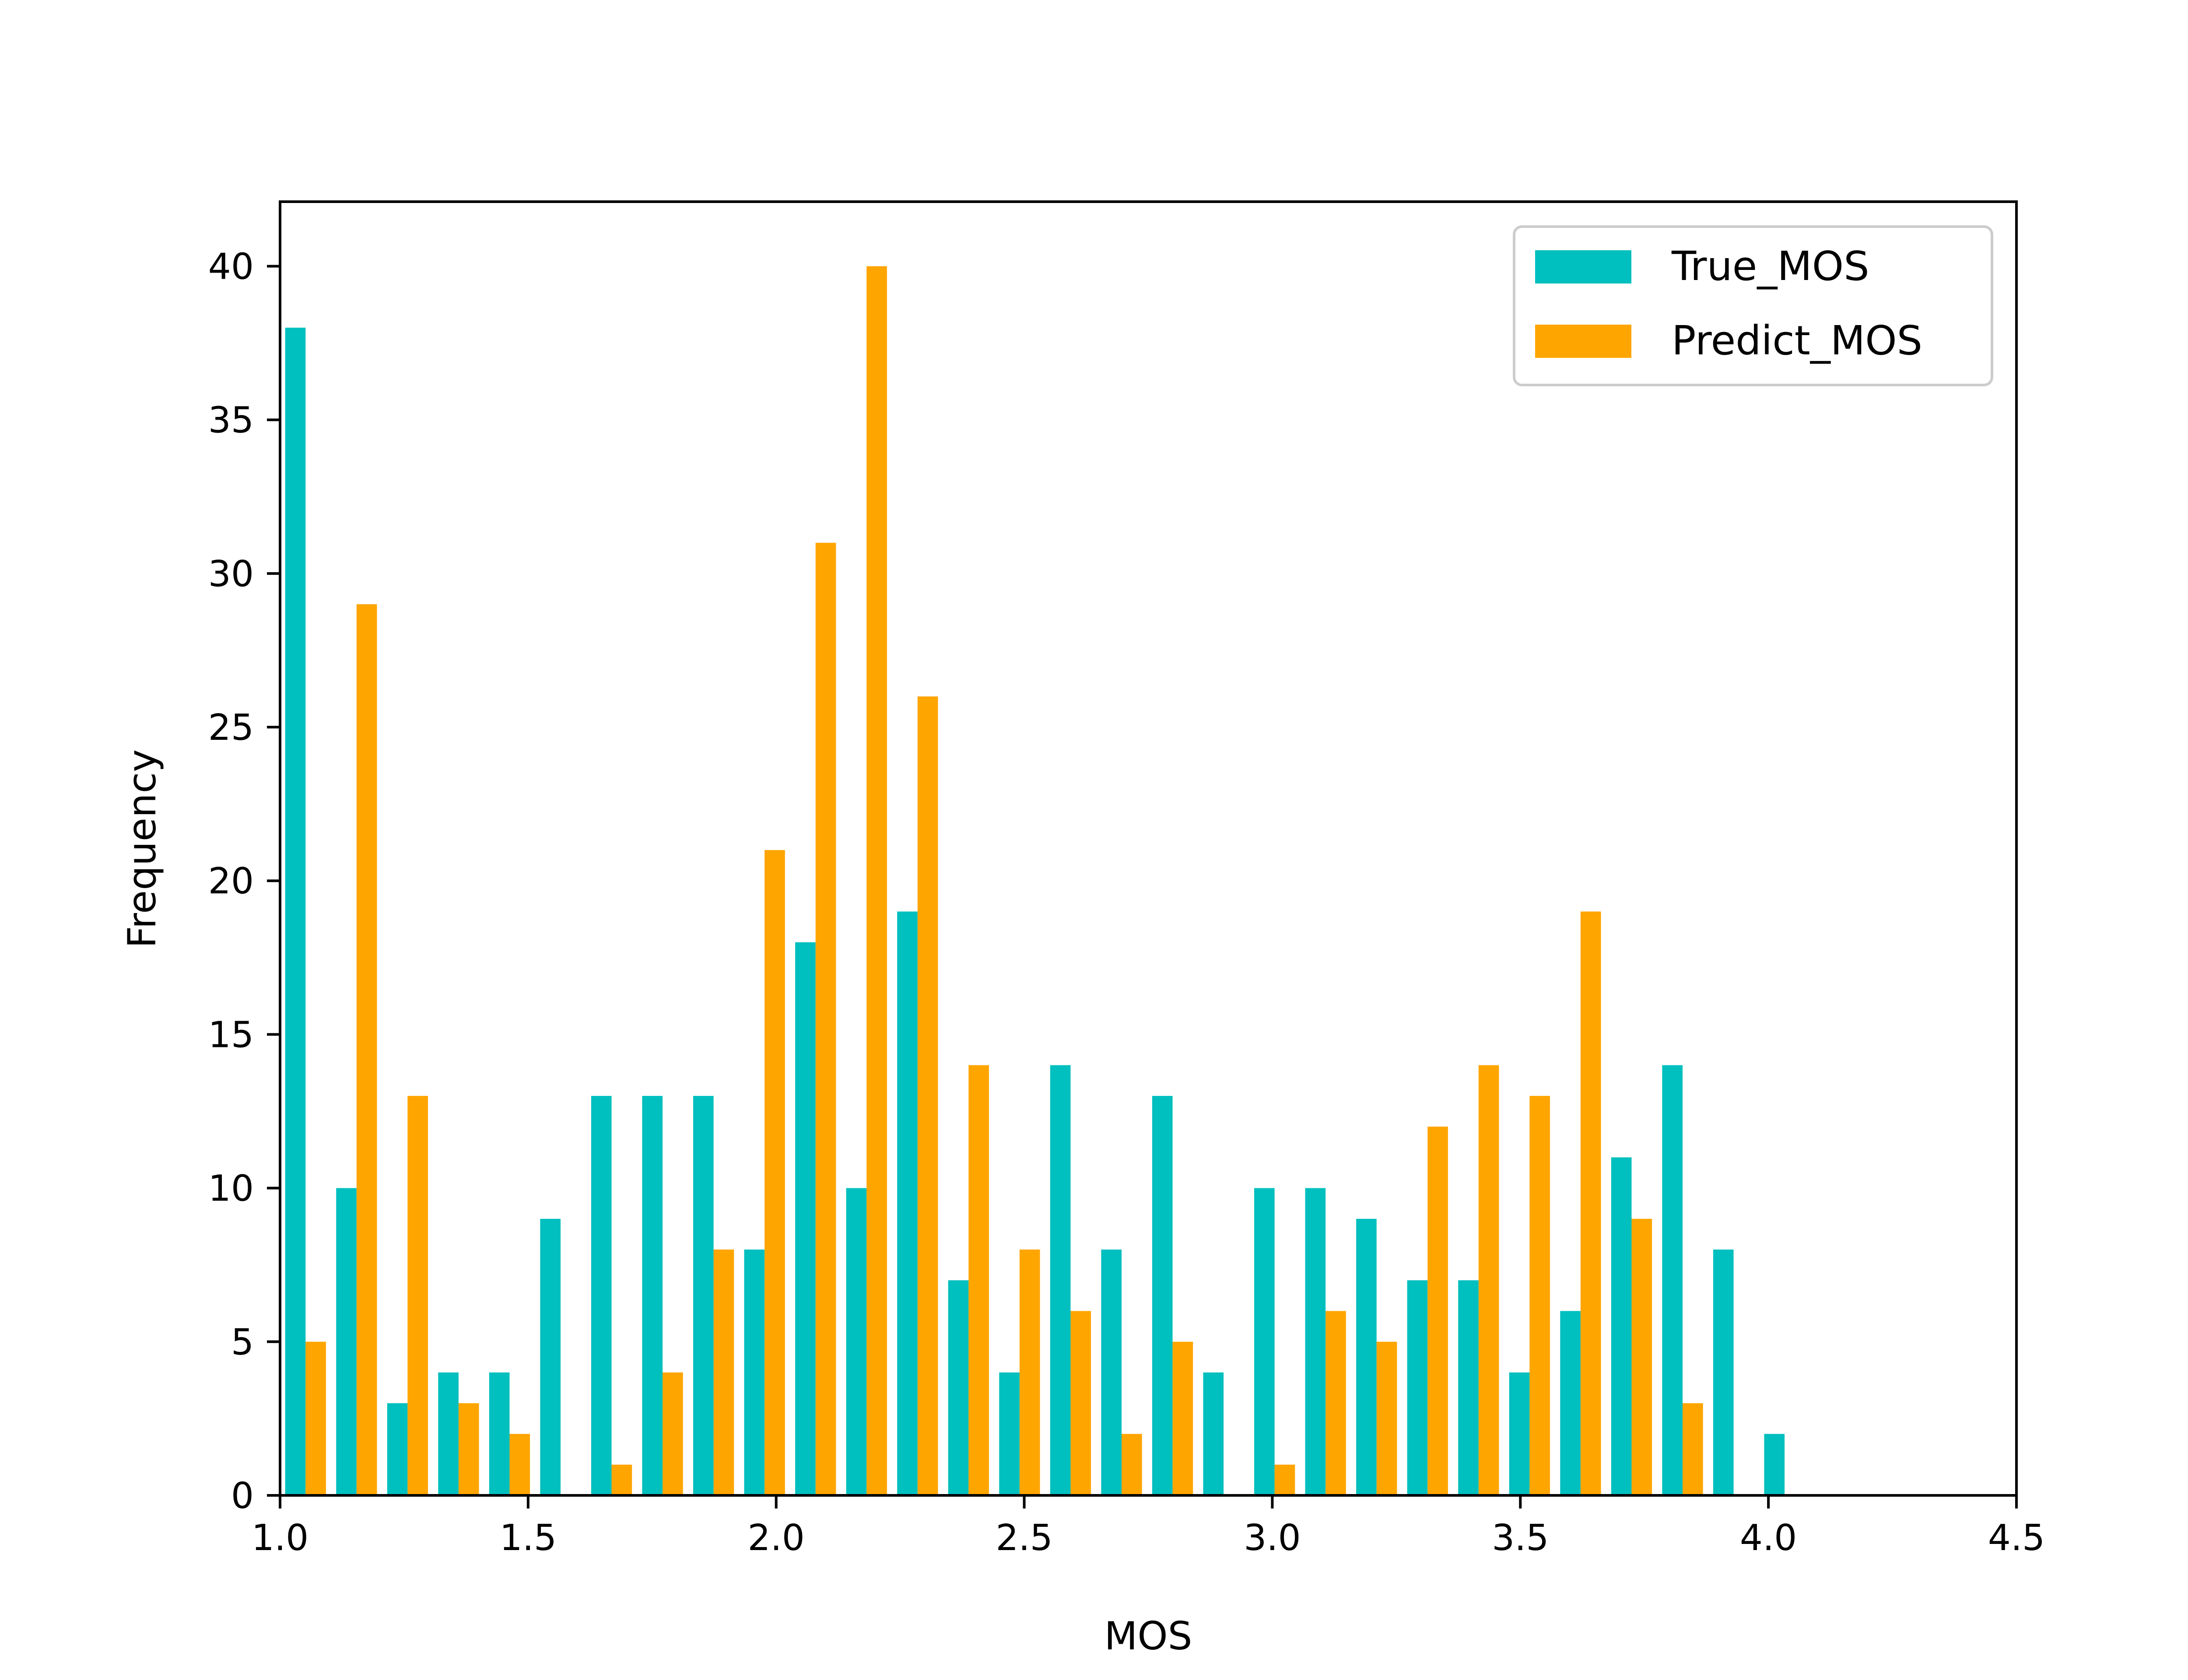  What do you see at coordinates (242, 1496) in the screenshot?
I see `y-tick-label: 0` at bounding box center [242, 1496].